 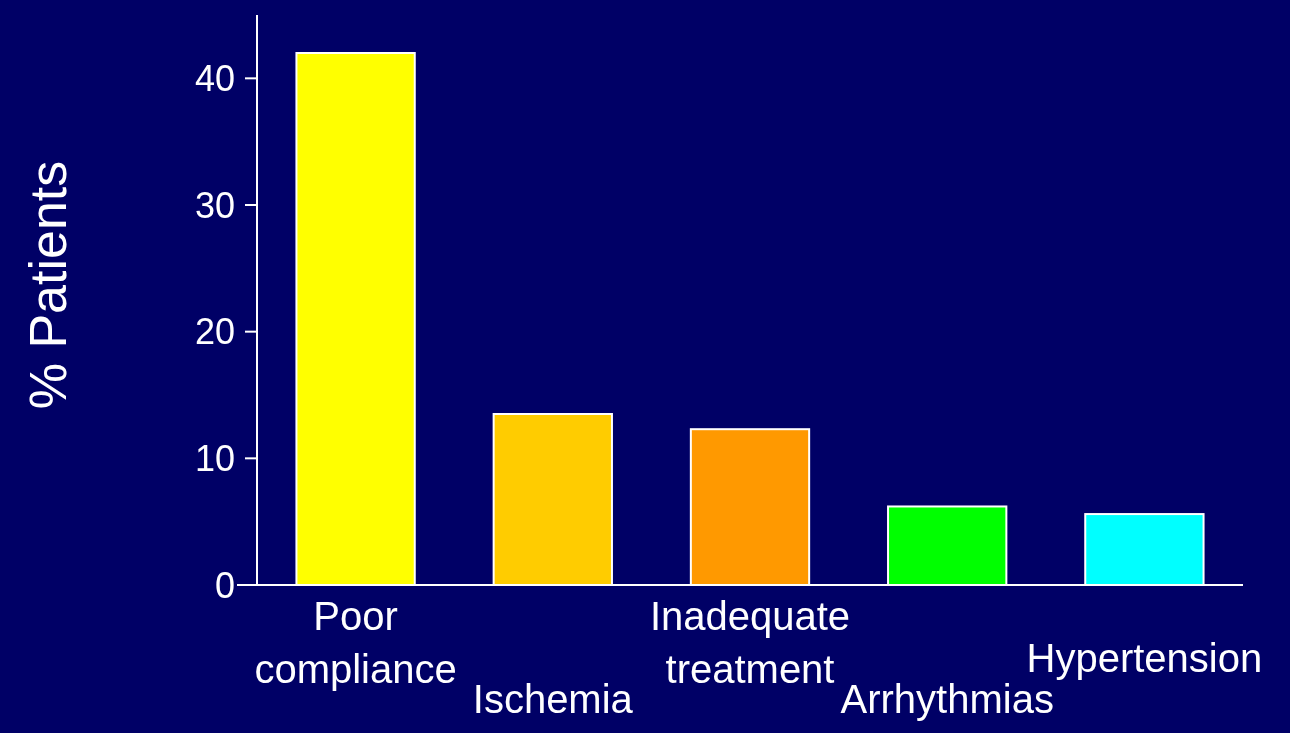 I want to click on y-axis-title: % Patients, so click(x=48, y=285).